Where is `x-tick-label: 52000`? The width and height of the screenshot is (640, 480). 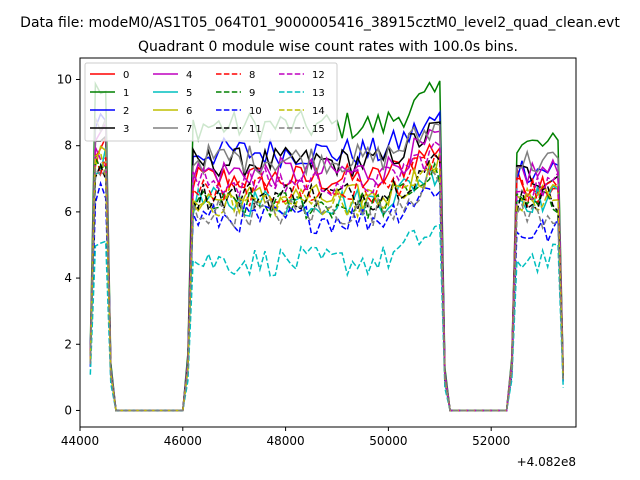 x-tick-label: 52000 is located at coordinates (491, 441).